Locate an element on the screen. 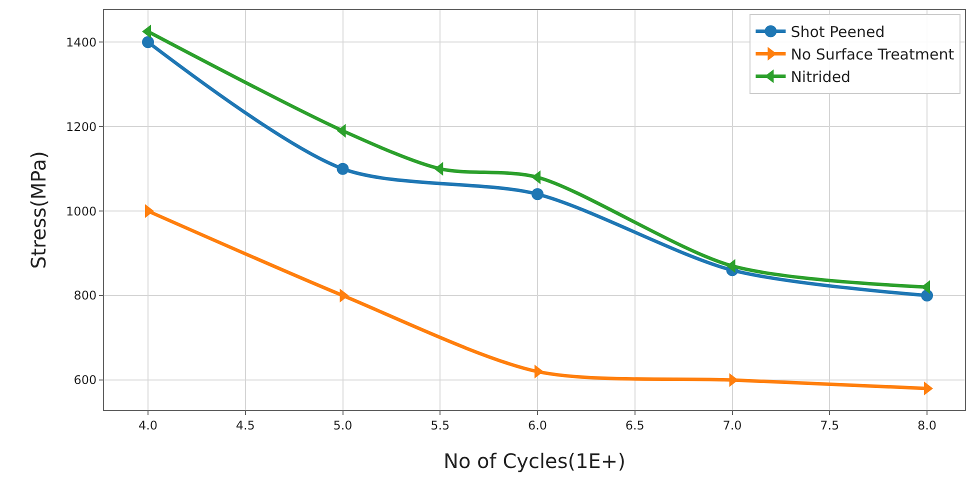 The image size is (967, 489). x-tick-label: 4.5 is located at coordinates (245, 425).